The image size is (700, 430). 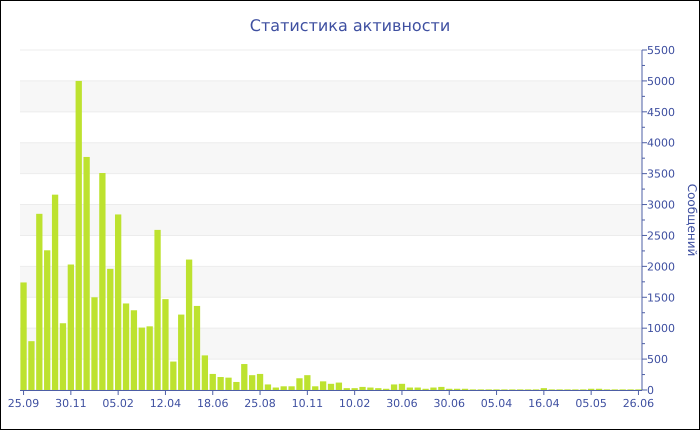 What do you see at coordinates (661, 174) in the screenshot?
I see `y-tick-label: 3500` at bounding box center [661, 174].